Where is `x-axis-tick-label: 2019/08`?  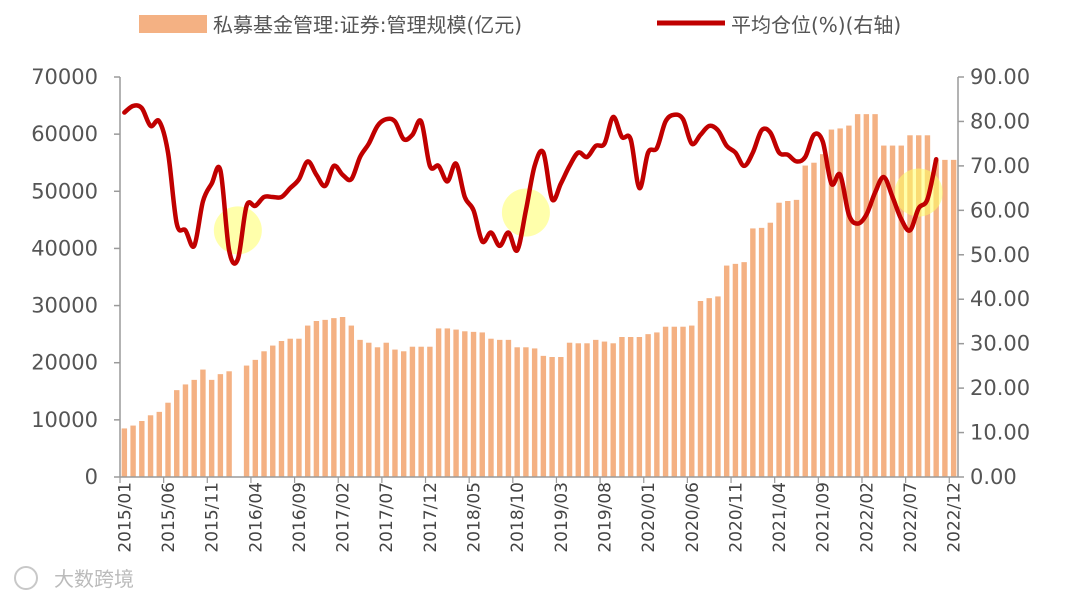 x-axis-tick-label: 2019/08 is located at coordinates (605, 517).